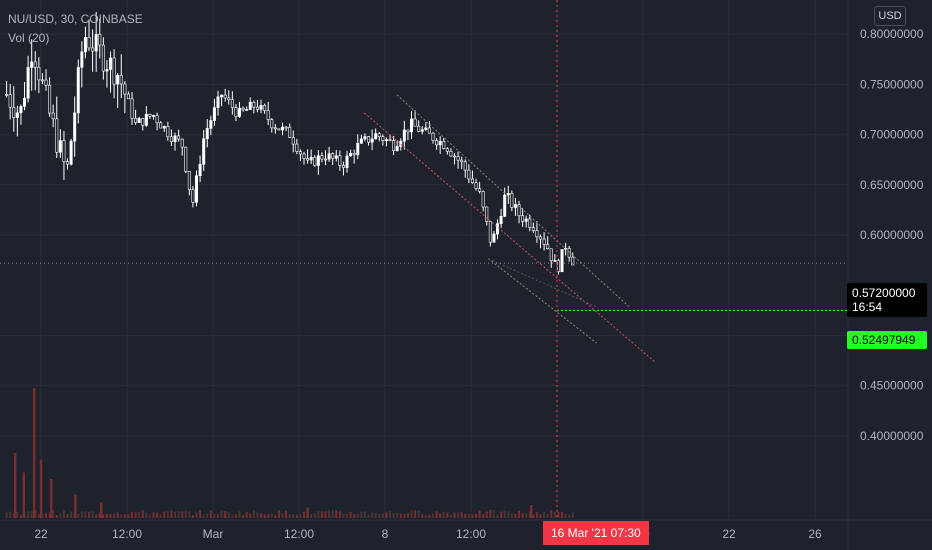  Describe the element at coordinates (542, 283) in the screenshot. I see `channel-inner-line` at that location.